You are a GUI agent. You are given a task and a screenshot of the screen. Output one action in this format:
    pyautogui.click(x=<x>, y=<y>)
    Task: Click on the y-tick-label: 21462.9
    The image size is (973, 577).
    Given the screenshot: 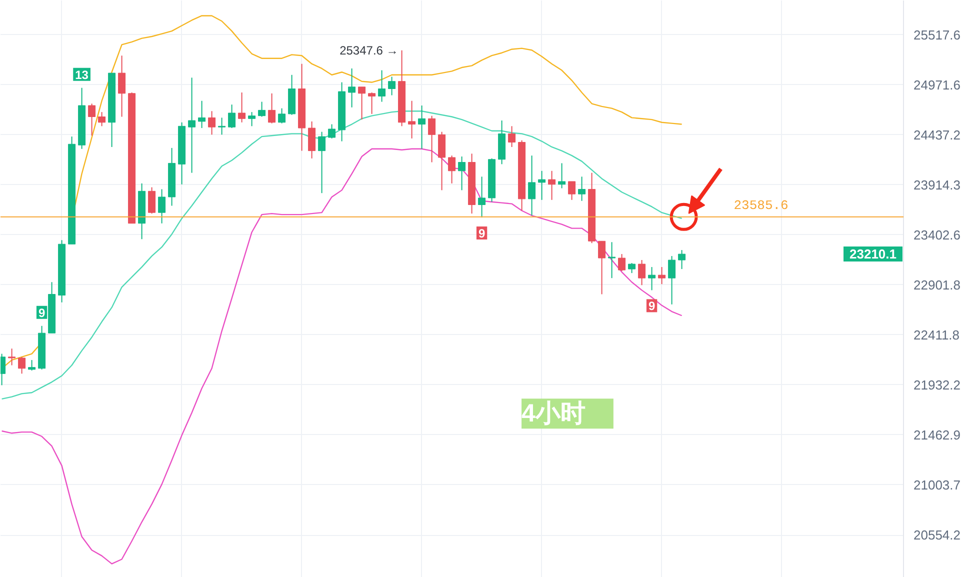 What is the action you would take?
    pyautogui.click(x=937, y=434)
    